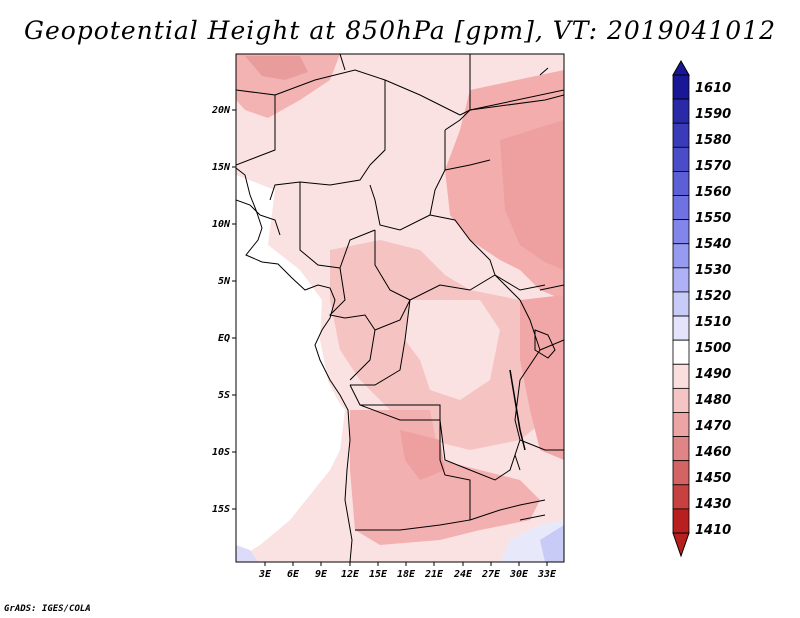  What do you see at coordinates (713, 270) in the screenshot?
I see `colorbar-label: 1530` at bounding box center [713, 270].